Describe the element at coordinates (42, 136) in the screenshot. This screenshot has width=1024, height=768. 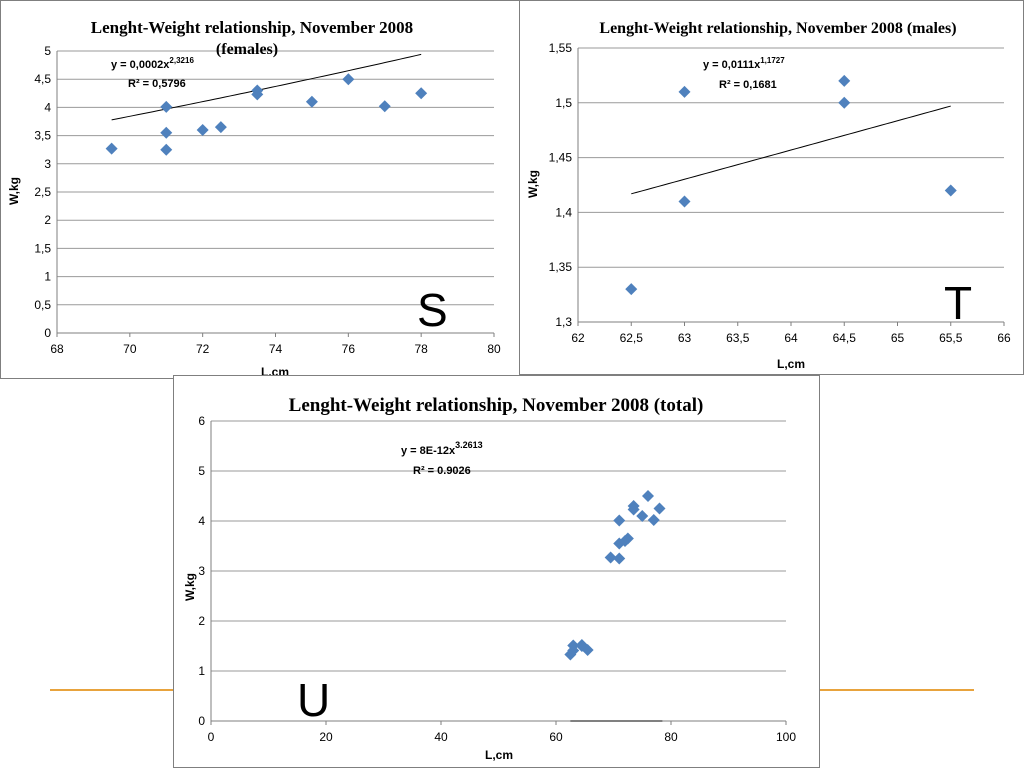
I see `y-tick-label: 3,5` at that location.